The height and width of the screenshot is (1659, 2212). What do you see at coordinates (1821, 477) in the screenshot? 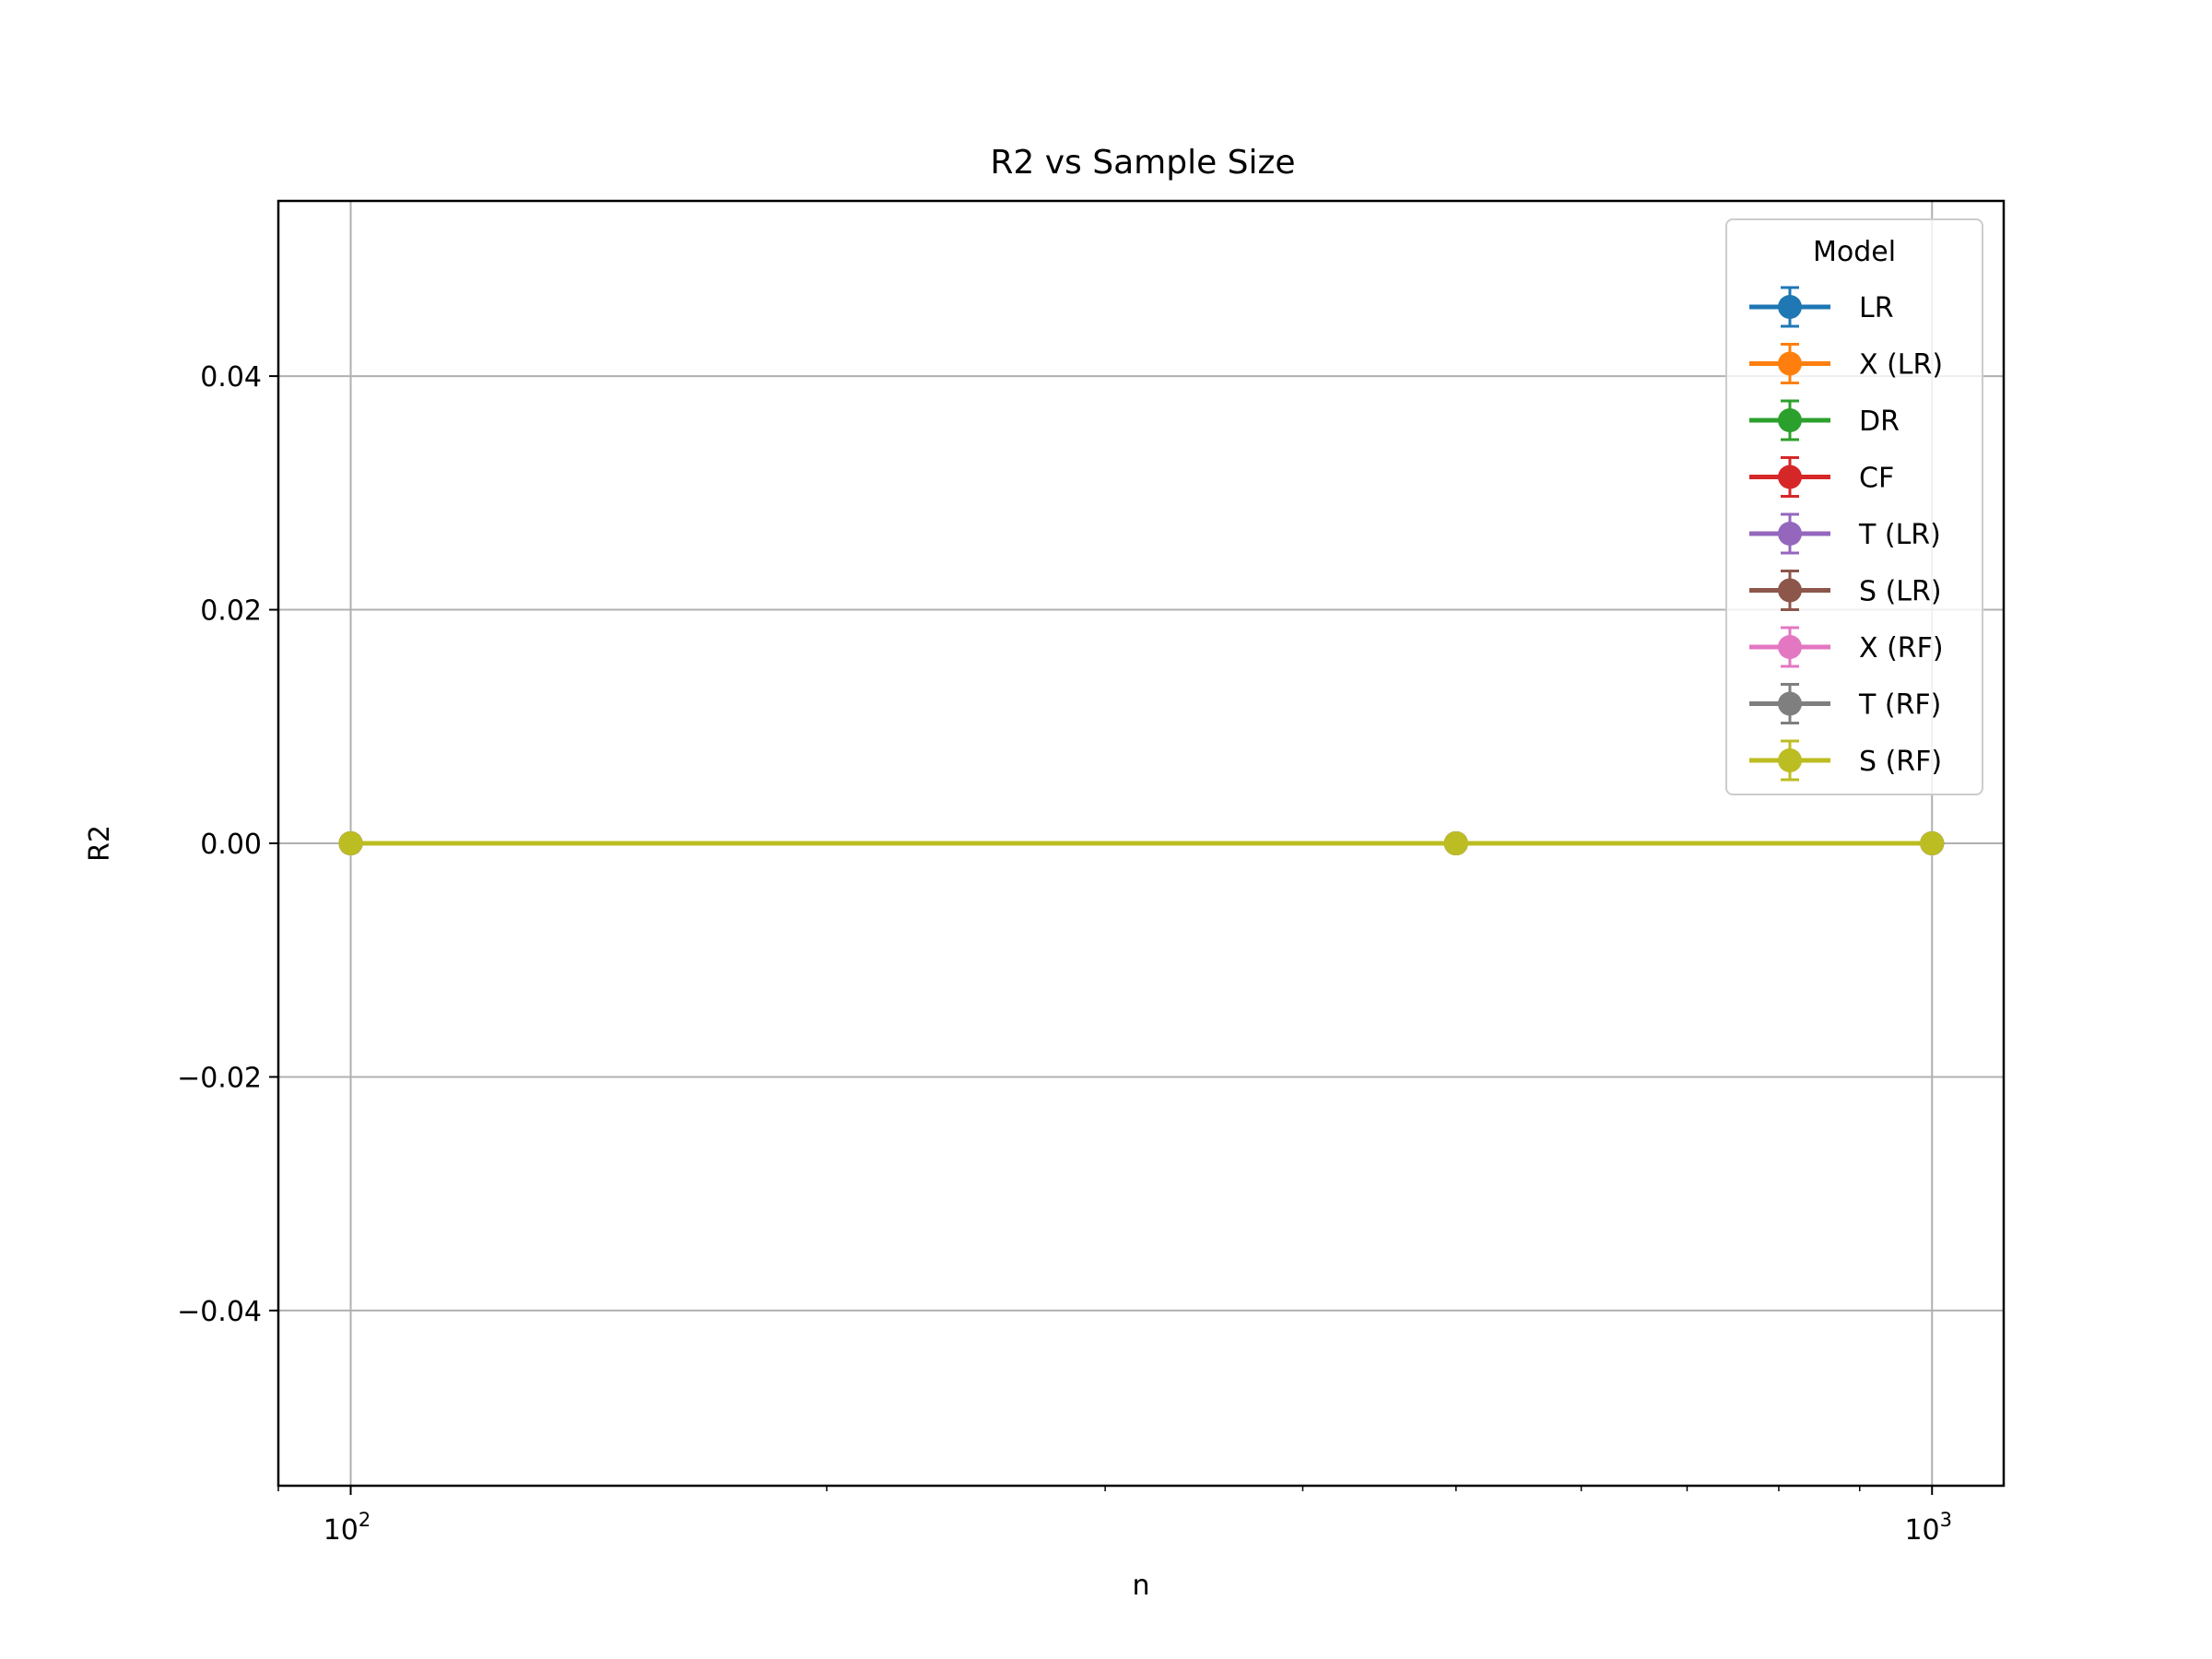
I see `legend-entry: CF` at bounding box center [1821, 477].